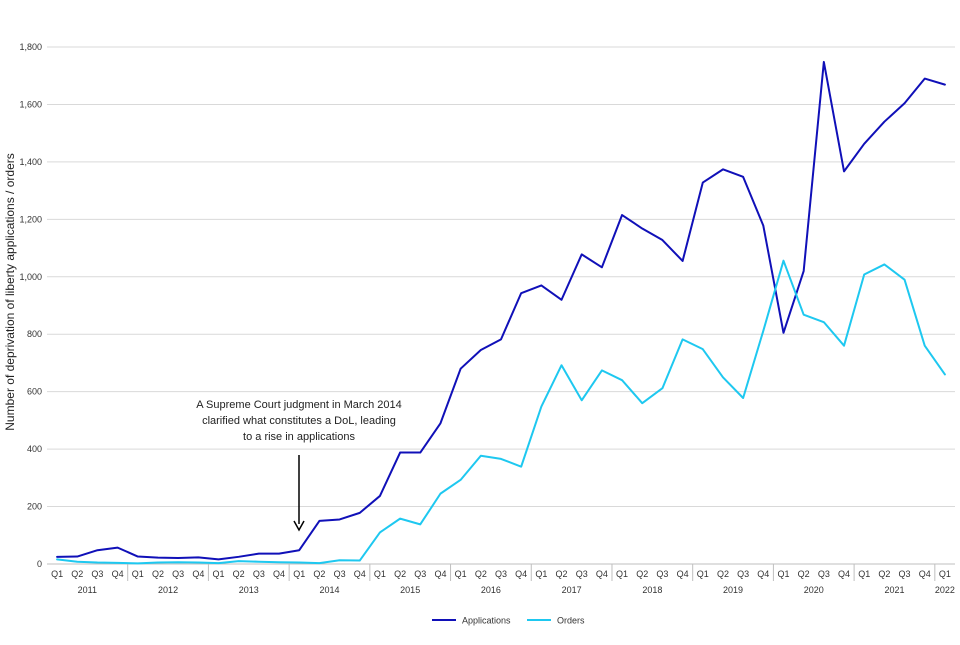  Describe the element at coordinates (491, 590) in the screenshot. I see `x-year-label: 2016` at that location.